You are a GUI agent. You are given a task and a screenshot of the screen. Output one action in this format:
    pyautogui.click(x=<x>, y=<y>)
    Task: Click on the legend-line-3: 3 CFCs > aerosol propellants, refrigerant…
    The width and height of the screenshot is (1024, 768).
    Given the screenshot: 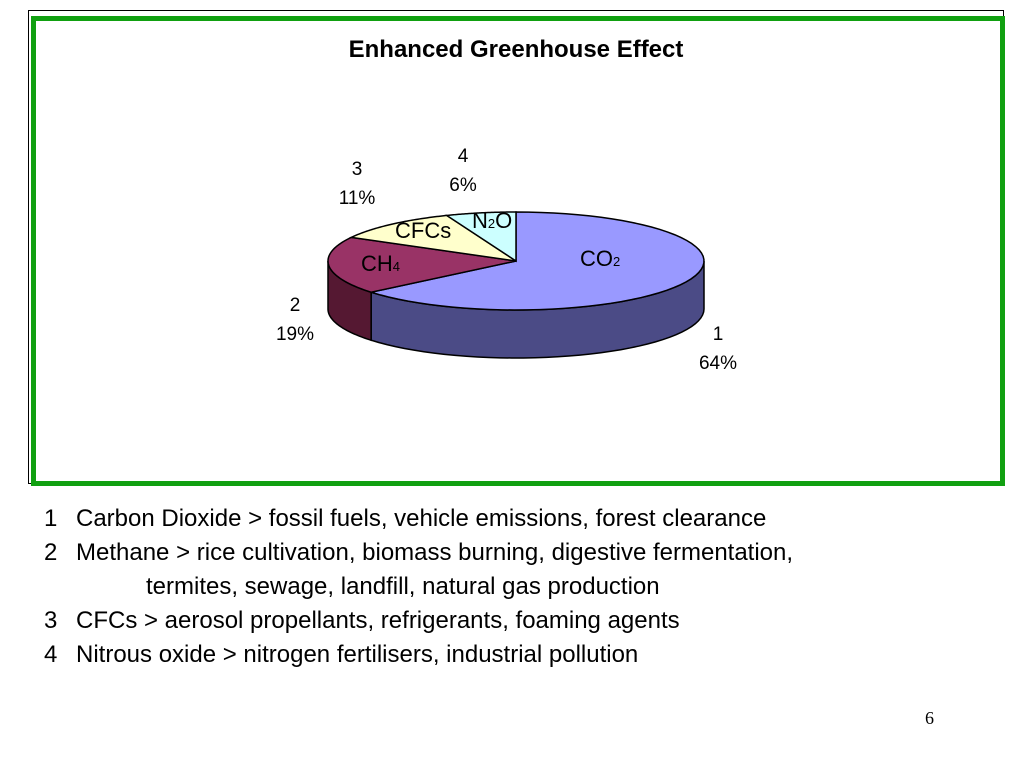 What is the action you would take?
    pyautogui.click(x=362, y=621)
    